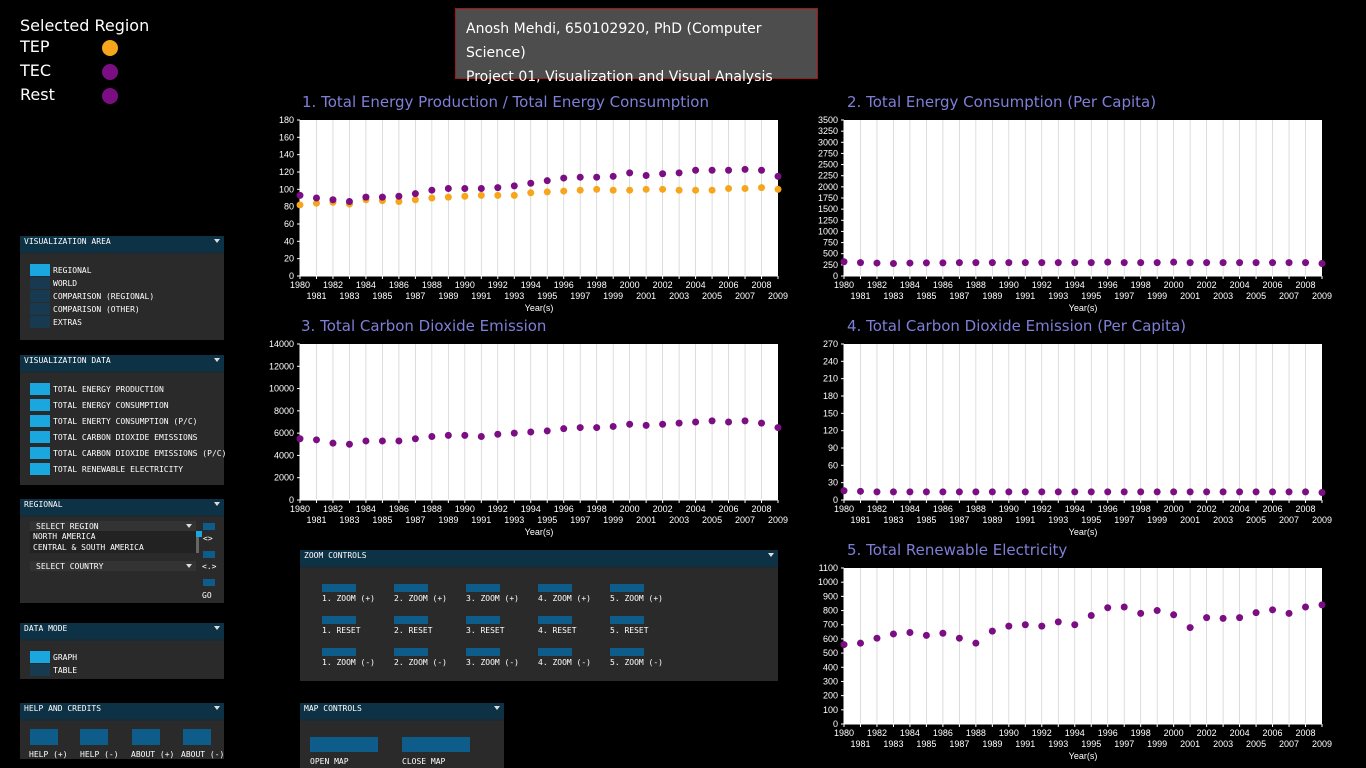 The height and width of the screenshot is (768, 1366). Describe the element at coordinates (122, 507) in the screenshot. I see `panel-header: REGIONAL` at that location.